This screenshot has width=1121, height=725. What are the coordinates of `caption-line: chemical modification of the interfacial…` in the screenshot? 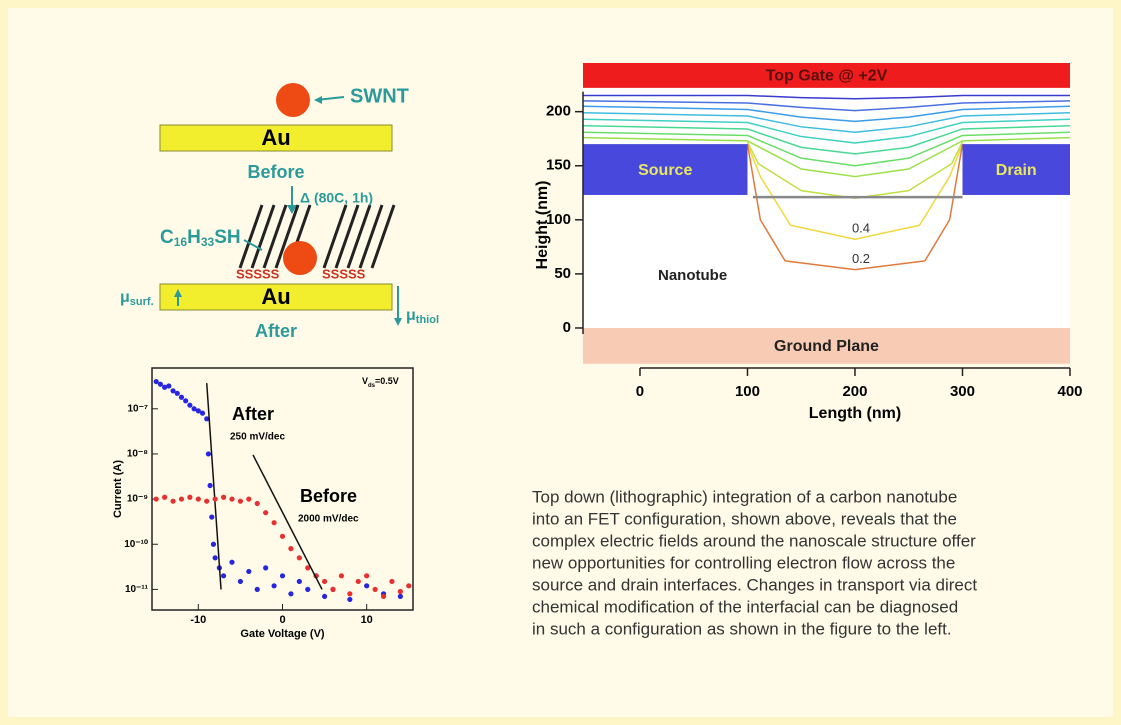 It's located at (745, 606).